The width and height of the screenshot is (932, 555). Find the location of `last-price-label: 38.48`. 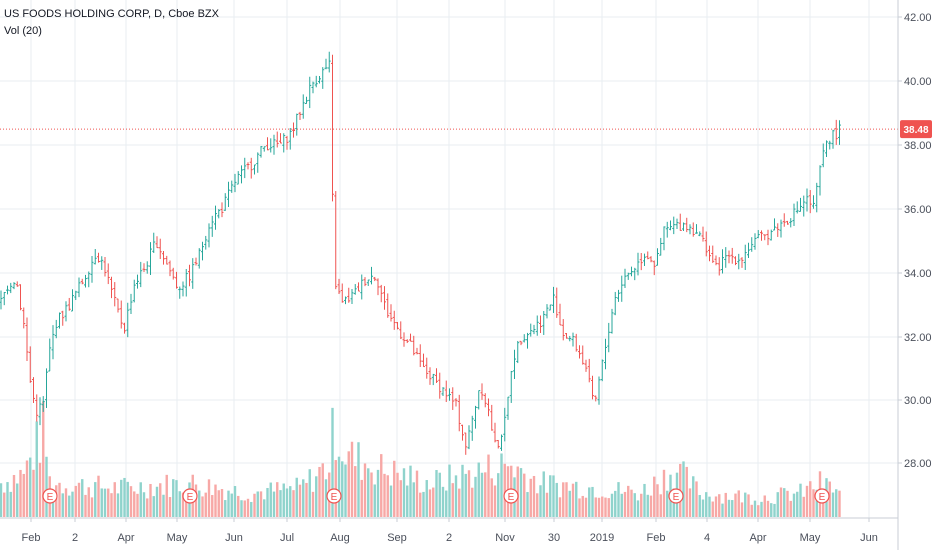

last-price-label: 38.48 is located at coordinates (915, 130).